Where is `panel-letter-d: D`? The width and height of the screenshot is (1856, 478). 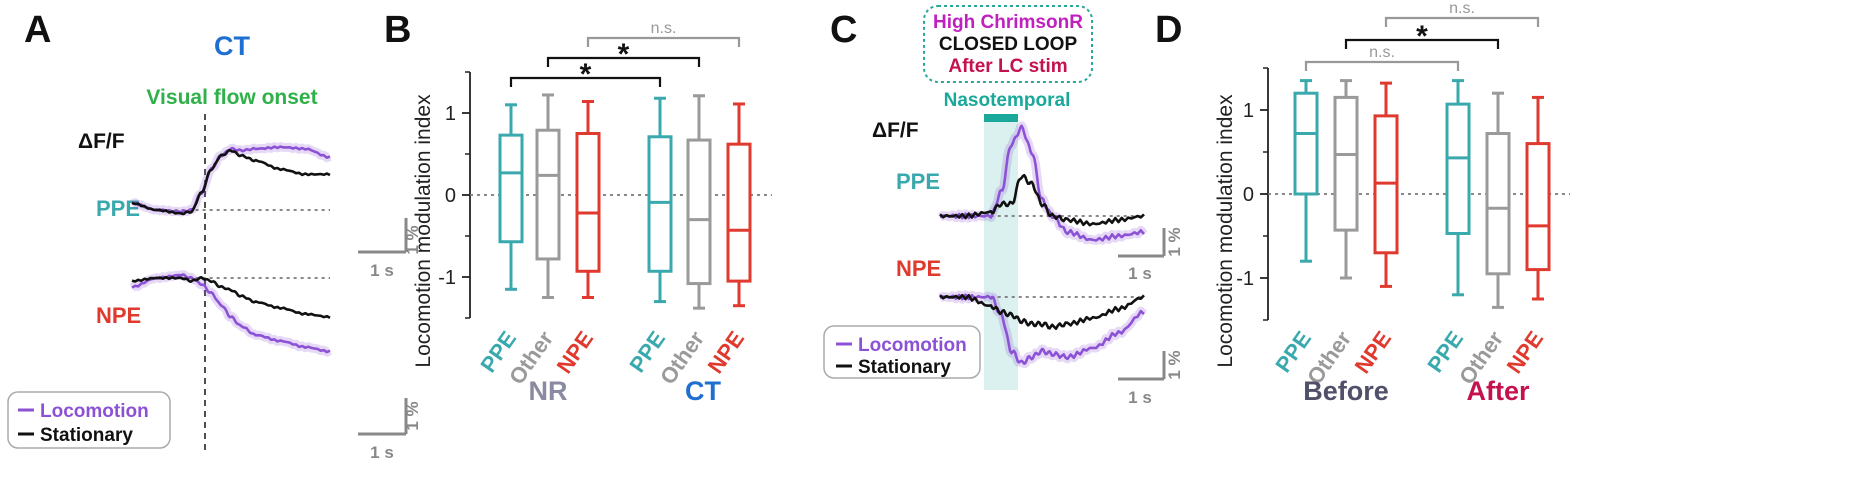
panel-letter-d: D is located at coordinates (1168, 30).